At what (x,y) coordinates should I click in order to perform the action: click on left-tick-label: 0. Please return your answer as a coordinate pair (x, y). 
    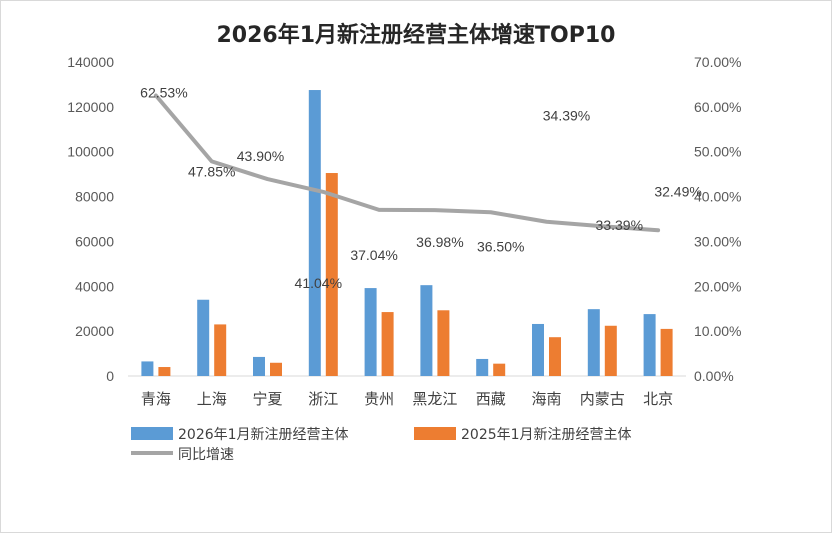
    Looking at the image, I should click on (110, 376).